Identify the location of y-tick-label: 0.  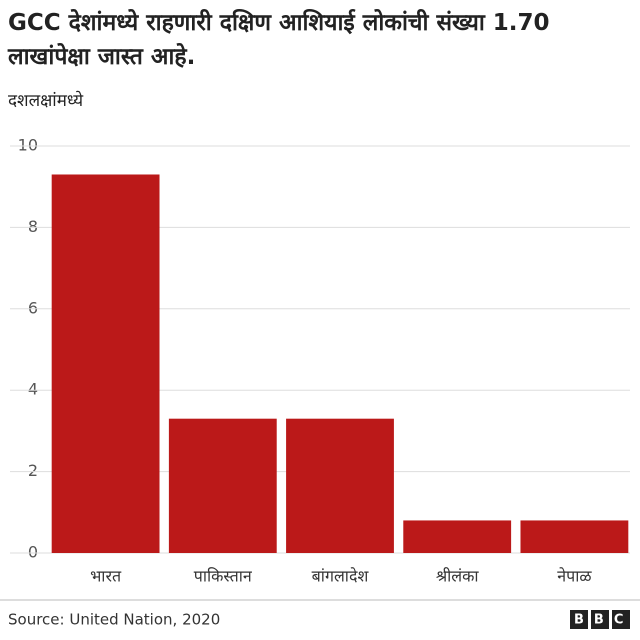
(33, 552).